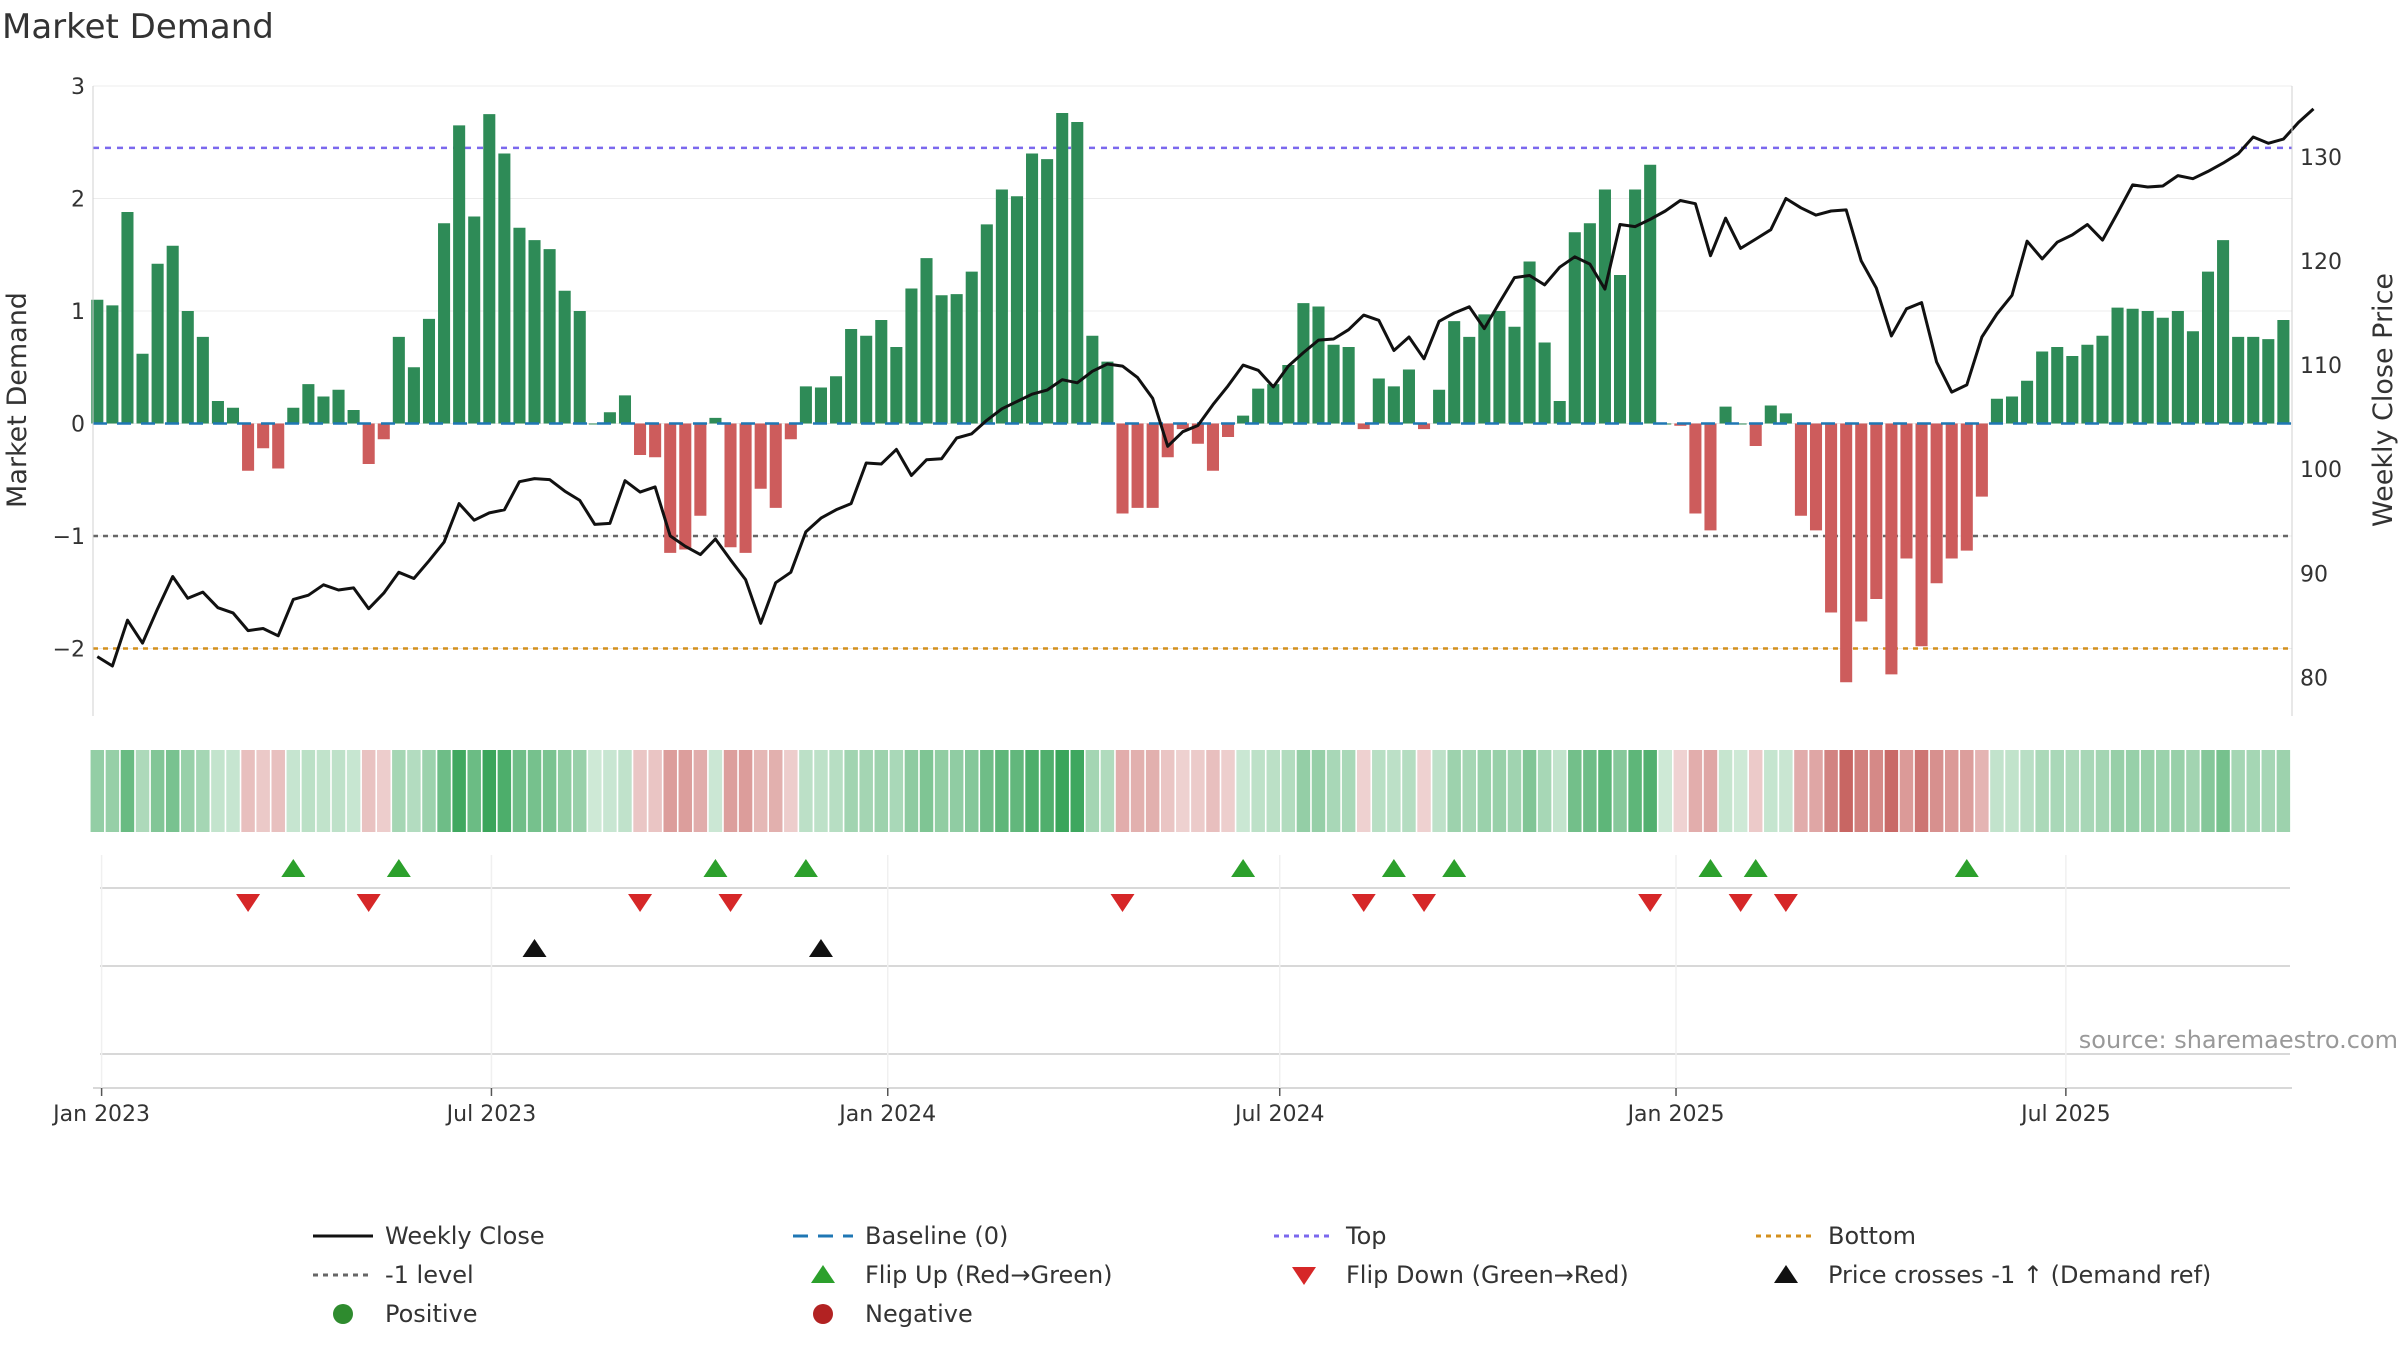 This screenshot has height=1350, width=2400. I want to click on legend-label: Bottom, so click(1872, 1236).